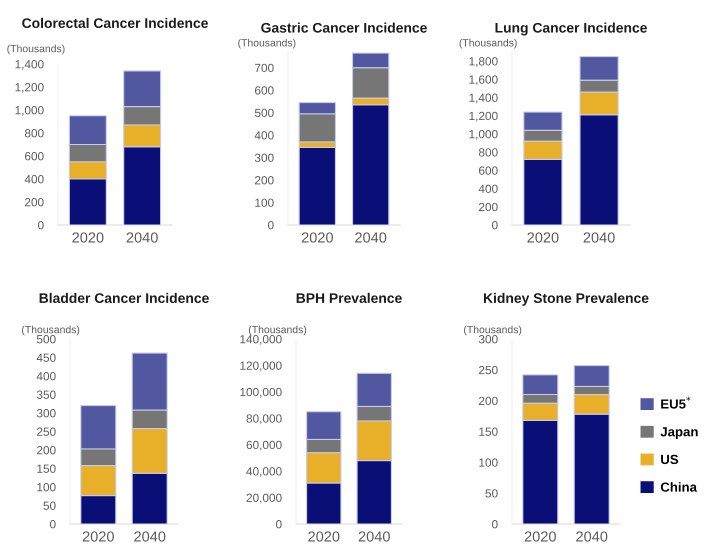  What do you see at coordinates (483, 62) in the screenshot?
I see `y-tick-label: 1,800` at bounding box center [483, 62].